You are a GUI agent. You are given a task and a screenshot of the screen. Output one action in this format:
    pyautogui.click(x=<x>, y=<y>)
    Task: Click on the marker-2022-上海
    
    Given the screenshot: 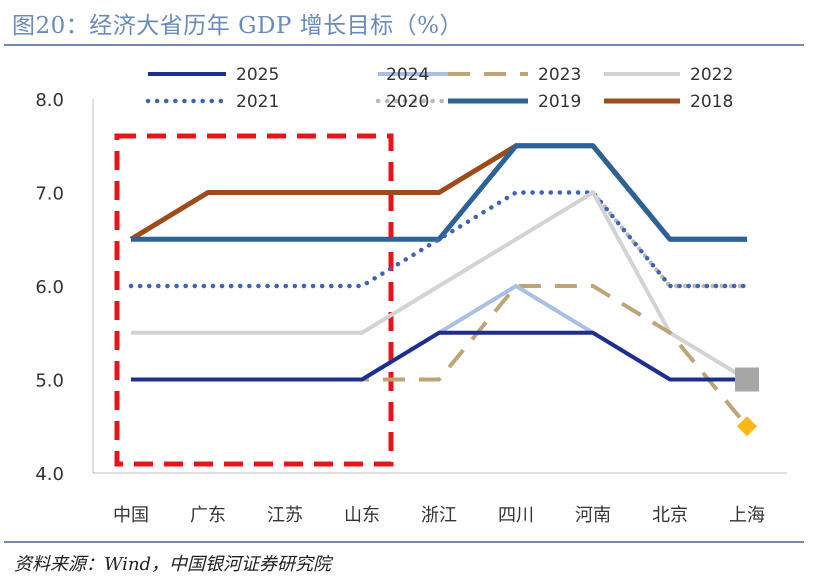 What is the action you would take?
    pyautogui.click(x=747, y=379)
    